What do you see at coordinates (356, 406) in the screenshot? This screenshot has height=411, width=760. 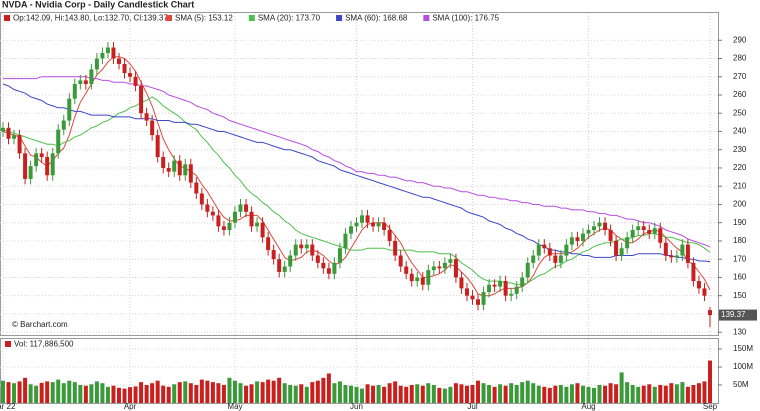 I see `x-tick-label: Jun` at bounding box center [356, 406].